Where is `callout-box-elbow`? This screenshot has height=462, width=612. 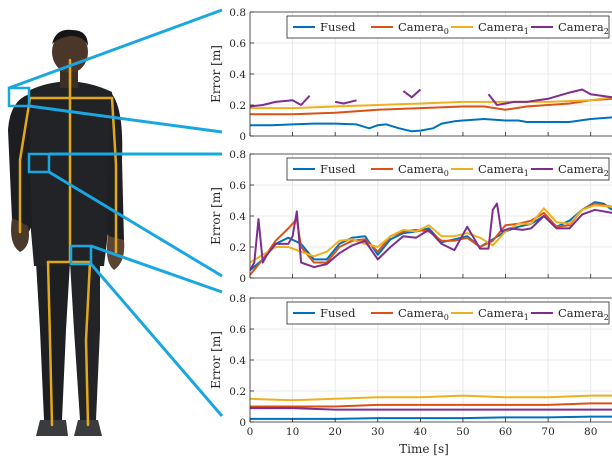
callout-box-elbow is located at coordinates (39, 163).